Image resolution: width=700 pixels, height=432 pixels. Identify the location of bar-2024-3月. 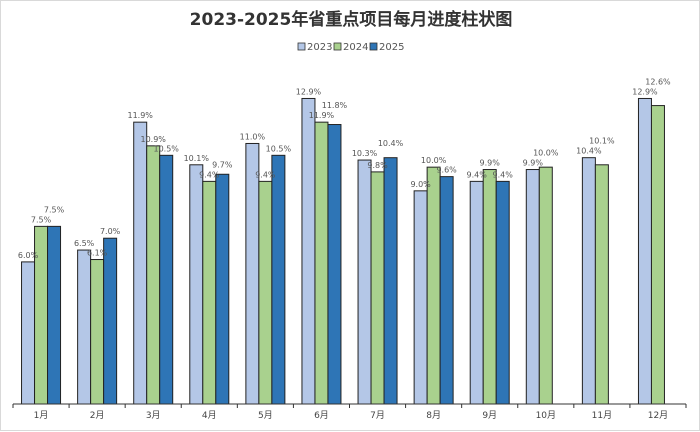
(153, 275).